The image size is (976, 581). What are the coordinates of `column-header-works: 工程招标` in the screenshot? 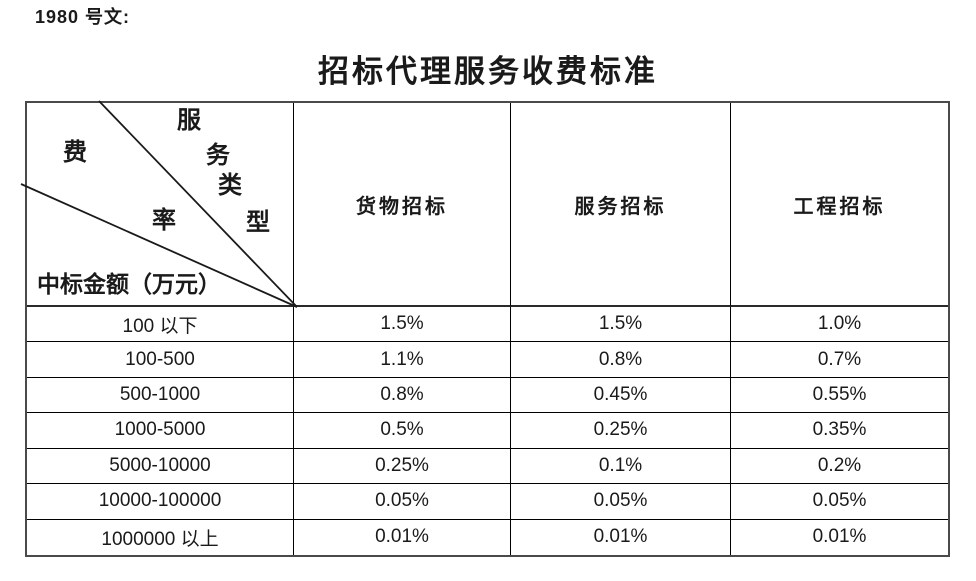 It's located at (839, 205).